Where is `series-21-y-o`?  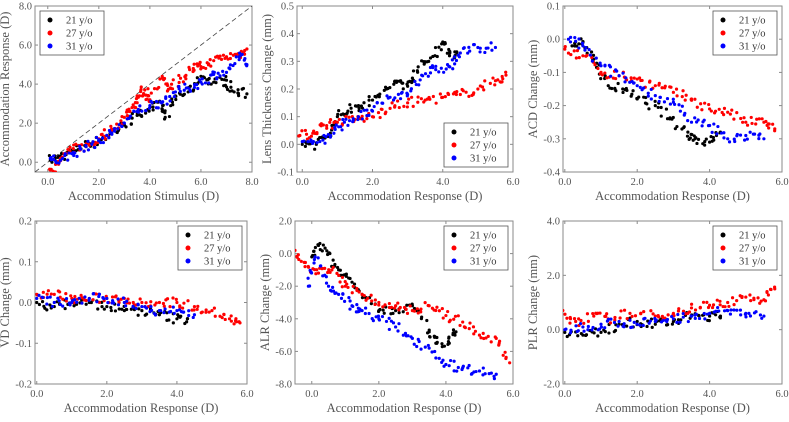
series-21-y-o is located at coordinates (384, 295).